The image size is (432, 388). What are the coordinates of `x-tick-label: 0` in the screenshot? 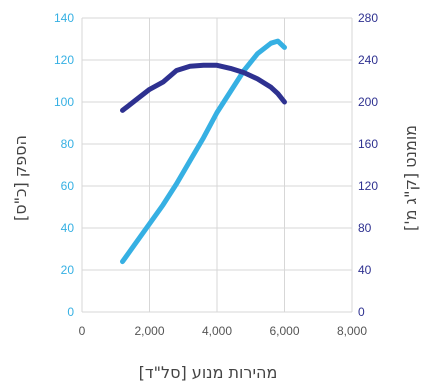 It's located at (82, 331).